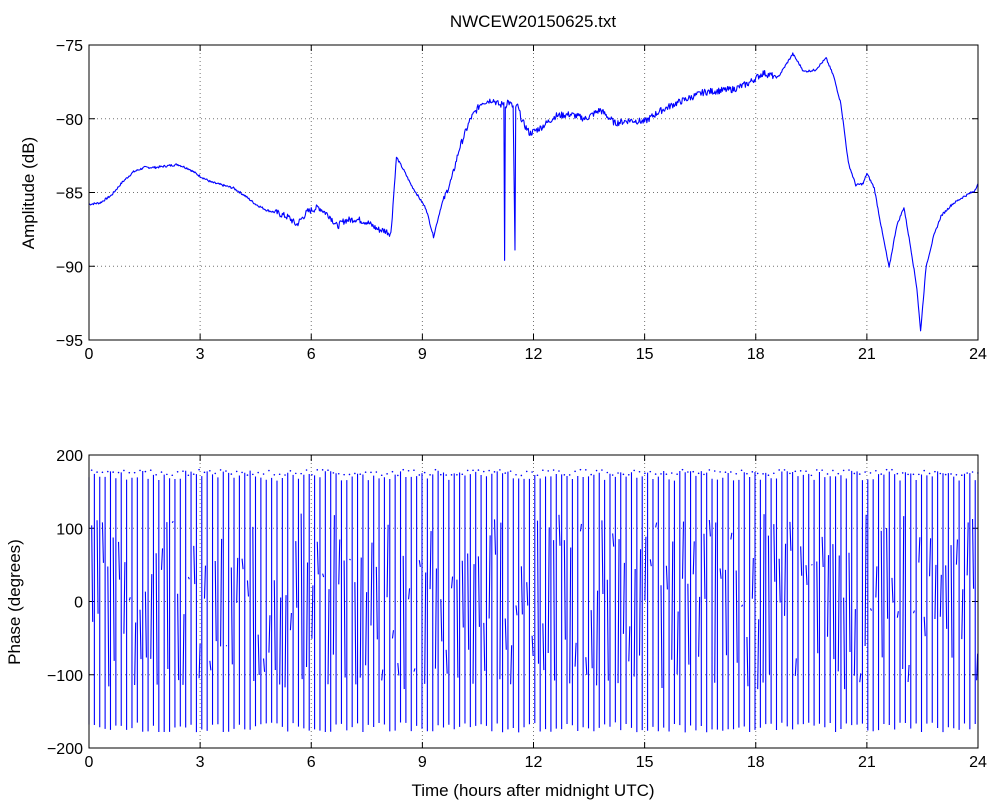  What do you see at coordinates (422, 354) in the screenshot?
I see `amplitude-xtick-label: 9` at bounding box center [422, 354].